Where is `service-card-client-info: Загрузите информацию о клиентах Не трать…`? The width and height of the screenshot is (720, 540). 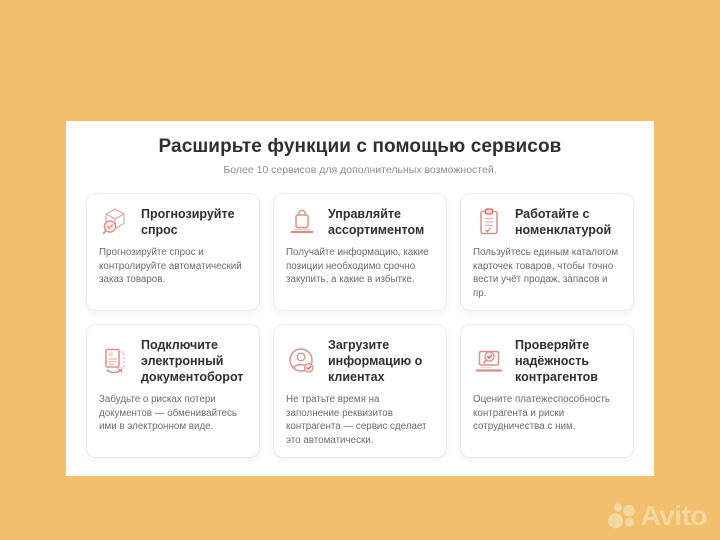 service-card-client-info: Загрузите информацию о клиентах Не трать… is located at coordinates (360, 391).